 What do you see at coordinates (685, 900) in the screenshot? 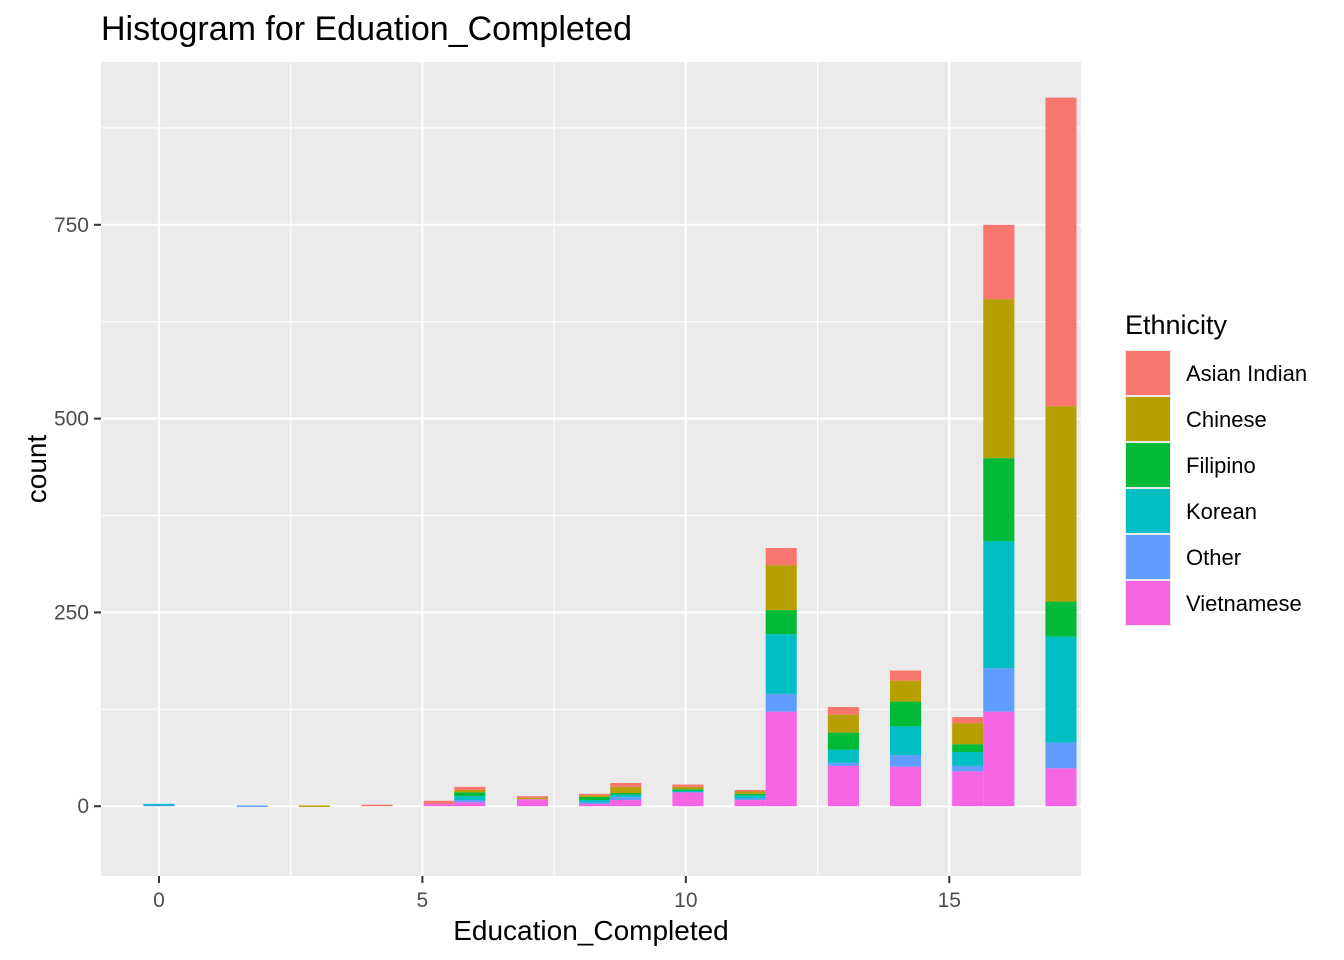
I see `x-tick-label: 10` at bounding box center [685, 900].